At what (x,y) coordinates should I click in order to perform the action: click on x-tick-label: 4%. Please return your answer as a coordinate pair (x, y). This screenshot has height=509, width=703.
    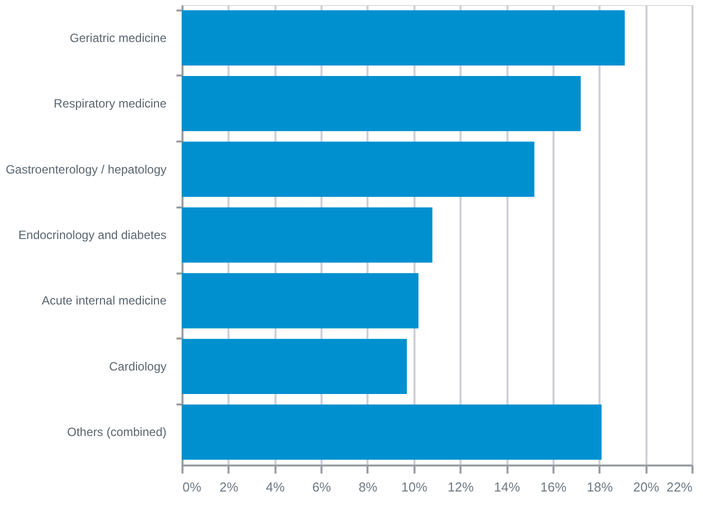
    Looking at the image, I should click on (276, 487).